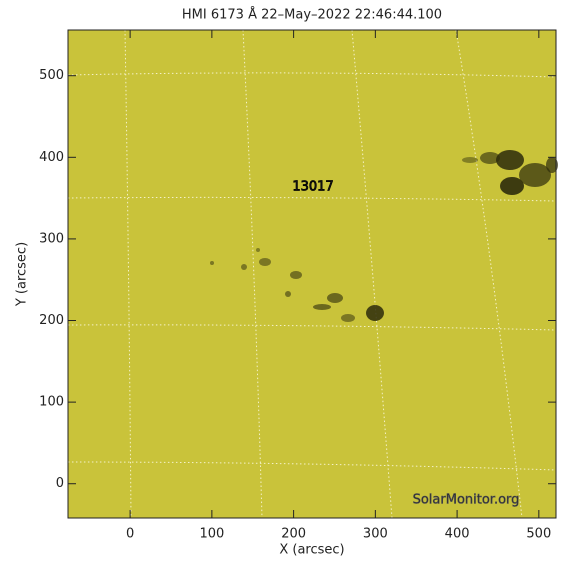  I want to click on x-tick-label: 300, so click(375, 534).